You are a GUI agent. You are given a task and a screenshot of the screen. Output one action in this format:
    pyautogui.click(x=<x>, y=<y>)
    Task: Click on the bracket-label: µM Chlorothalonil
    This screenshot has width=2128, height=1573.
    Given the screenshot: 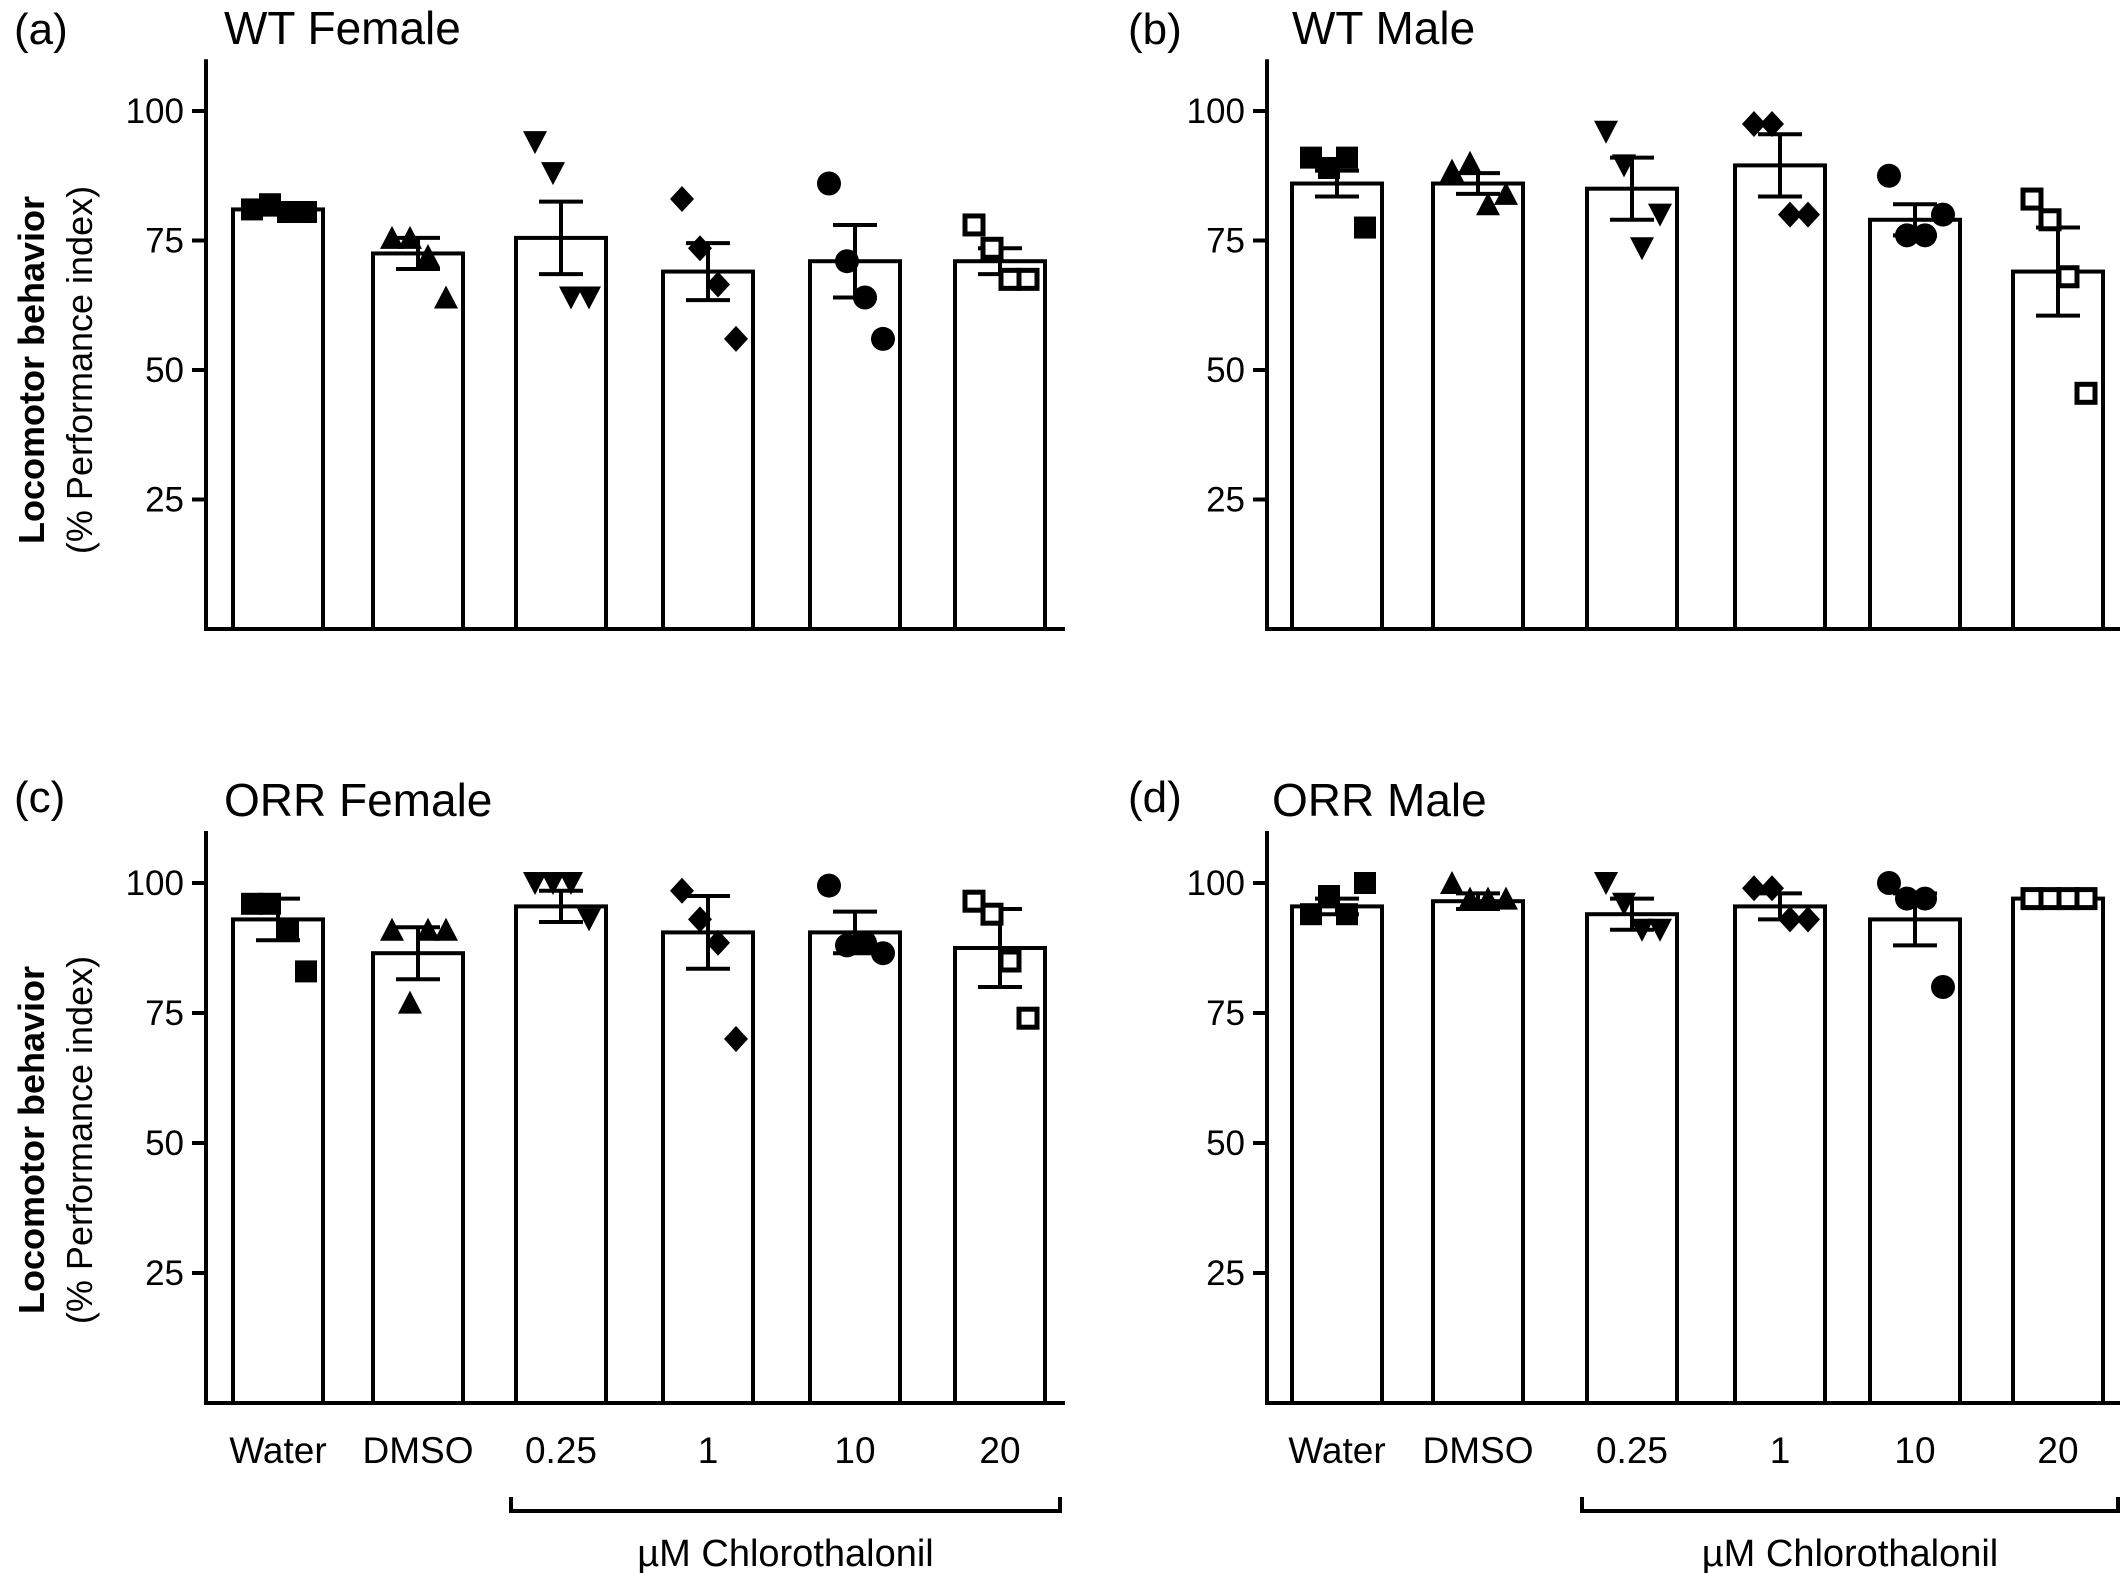 What is the action you would take?
    pyautogui.click(x=785, y=1553)
    